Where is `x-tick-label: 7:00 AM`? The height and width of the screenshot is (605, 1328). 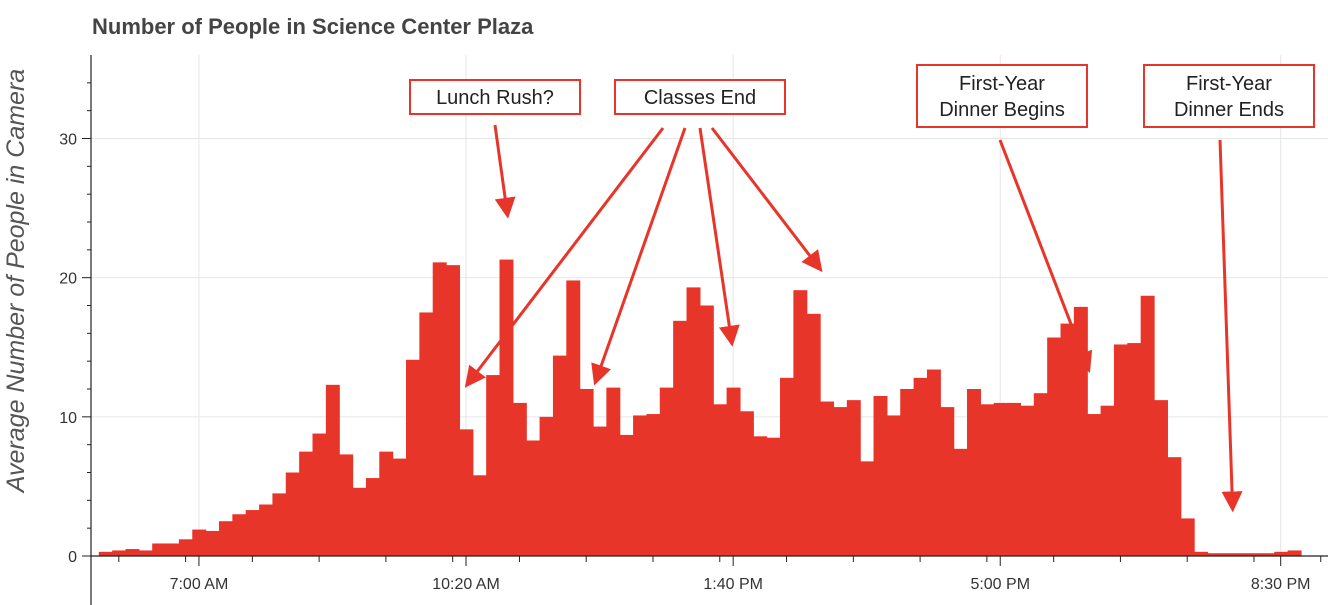
x-tick-label: 7:00 AM is located at coordinates (199, 584).